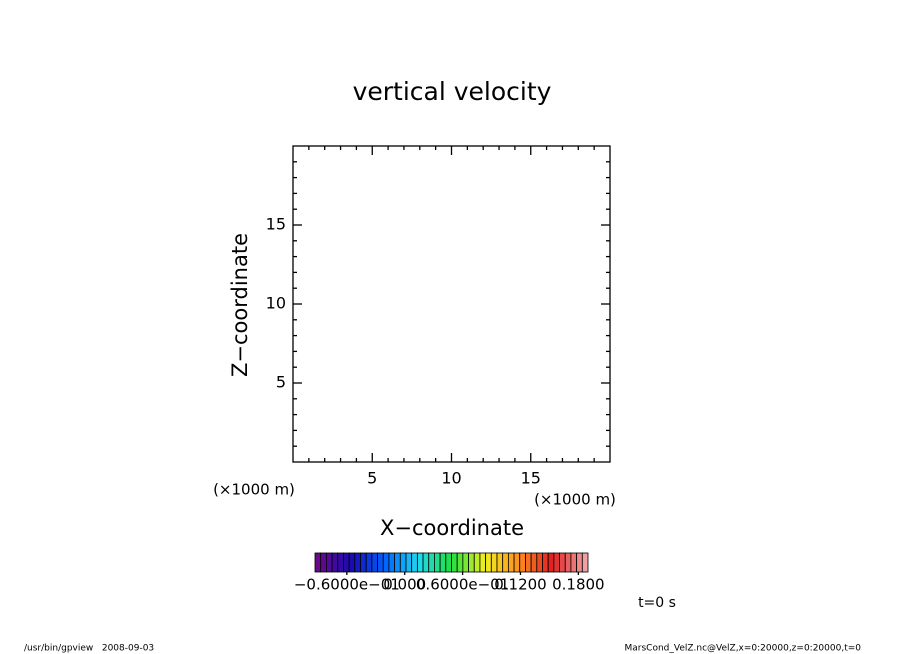 This screenshot has width=904, height=654. I want to click on colorbar-label: 0.1800, so click(578, 585).